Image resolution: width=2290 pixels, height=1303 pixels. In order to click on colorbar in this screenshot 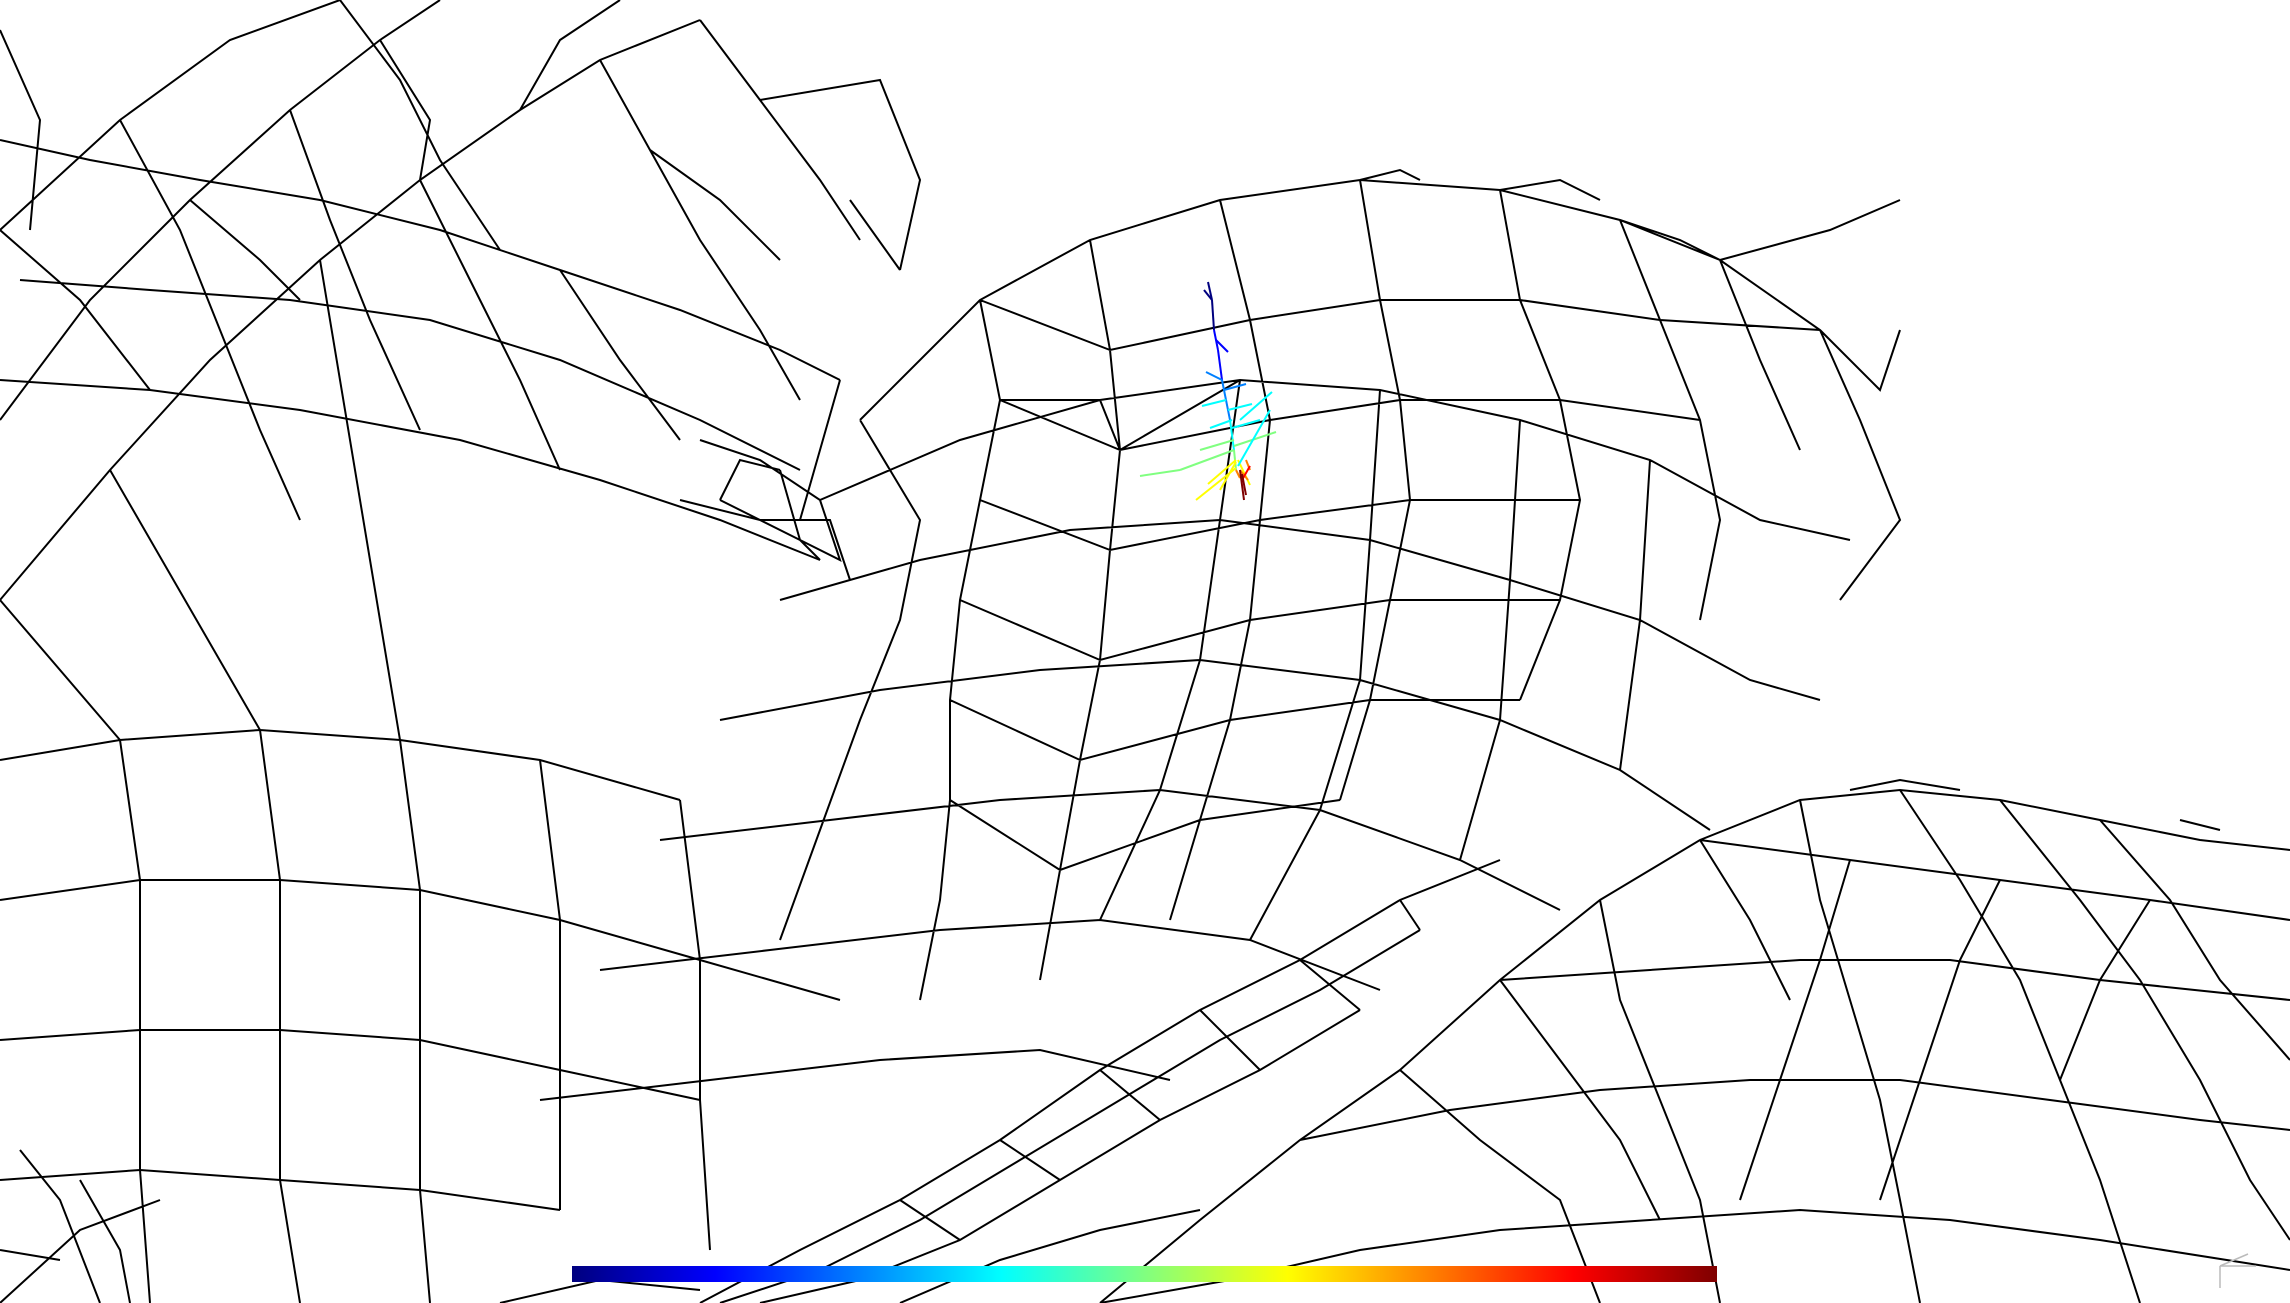, I will do `click(1144, 1274)`.